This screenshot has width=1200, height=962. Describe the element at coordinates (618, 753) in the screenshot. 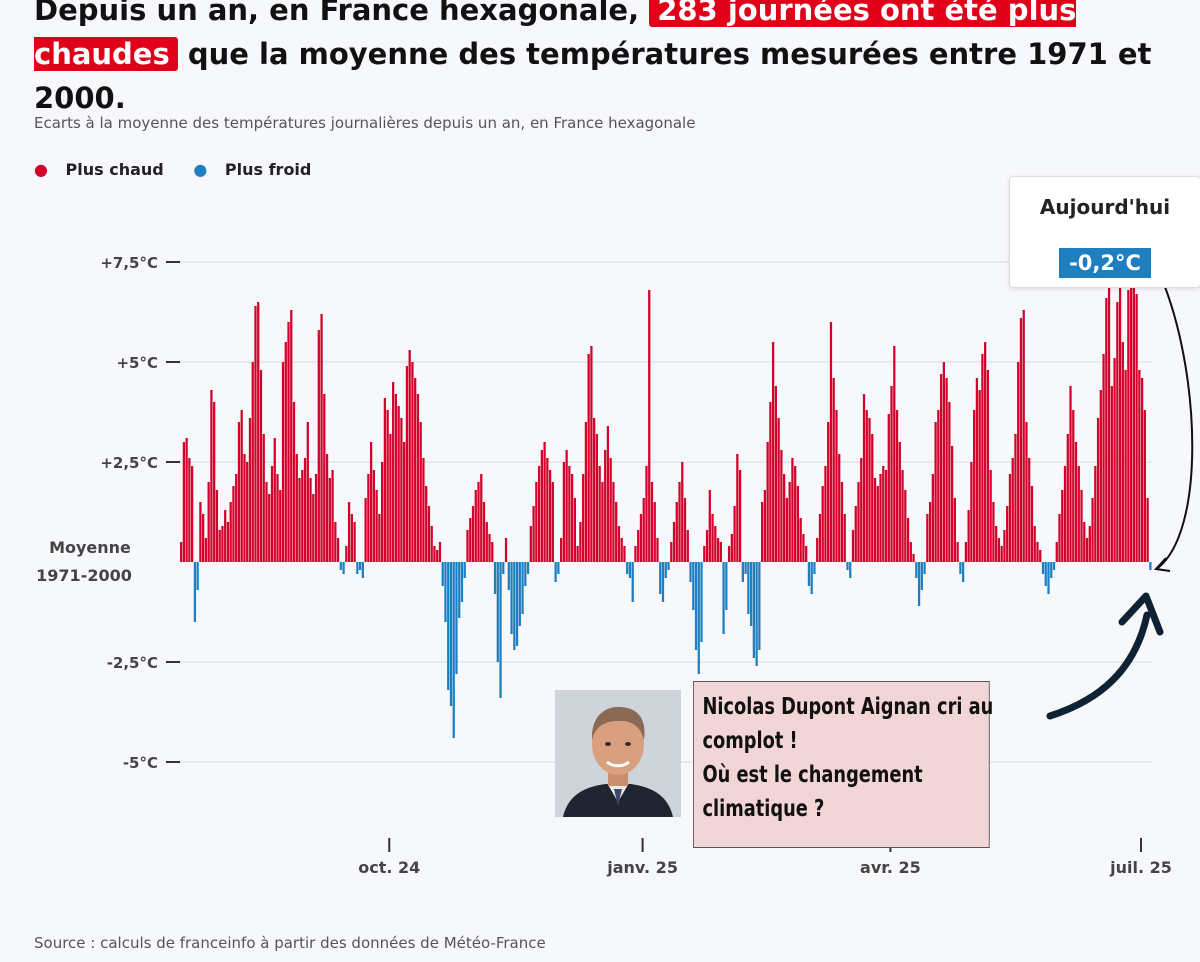

I see `person-portrait-icon` at that location.